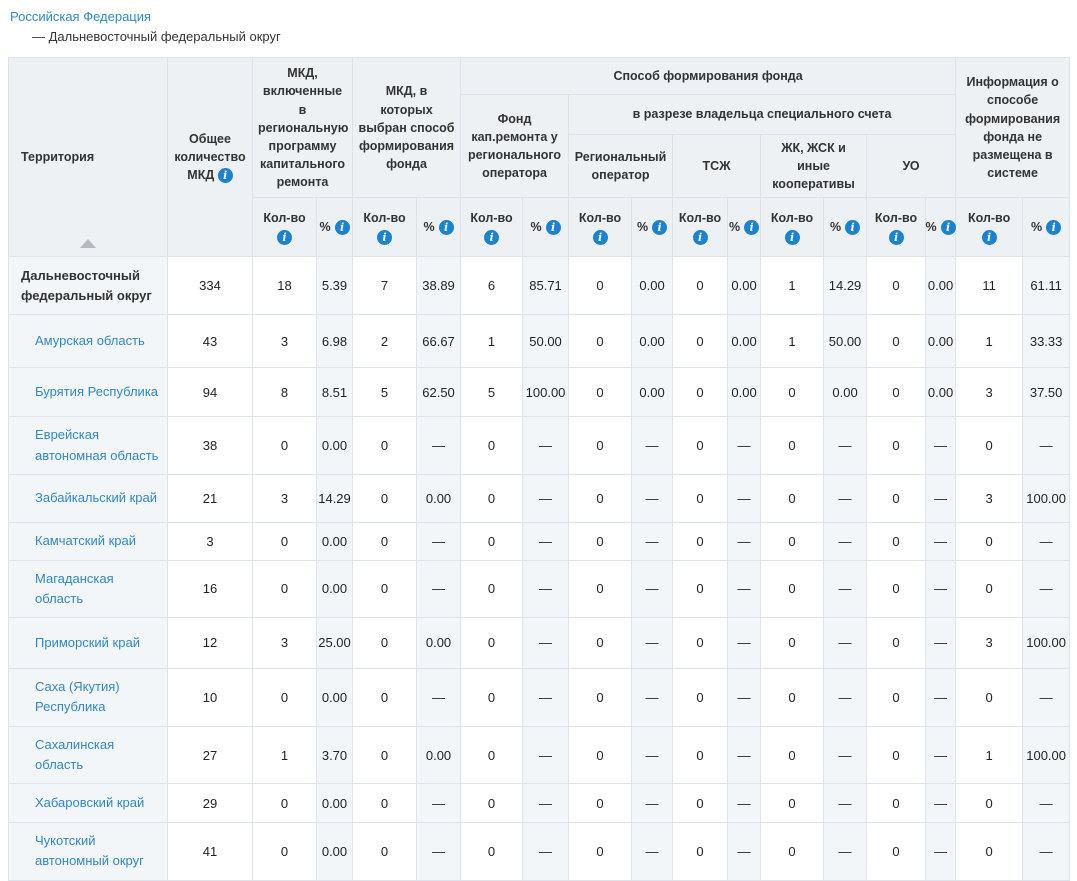 Image resolution: width=1077 pixels, height=881 pixels. What do you see at coordinates (74, 588) in the screenshot?
I see `region-link: Магаданская область` at bounding box center [74, 588].